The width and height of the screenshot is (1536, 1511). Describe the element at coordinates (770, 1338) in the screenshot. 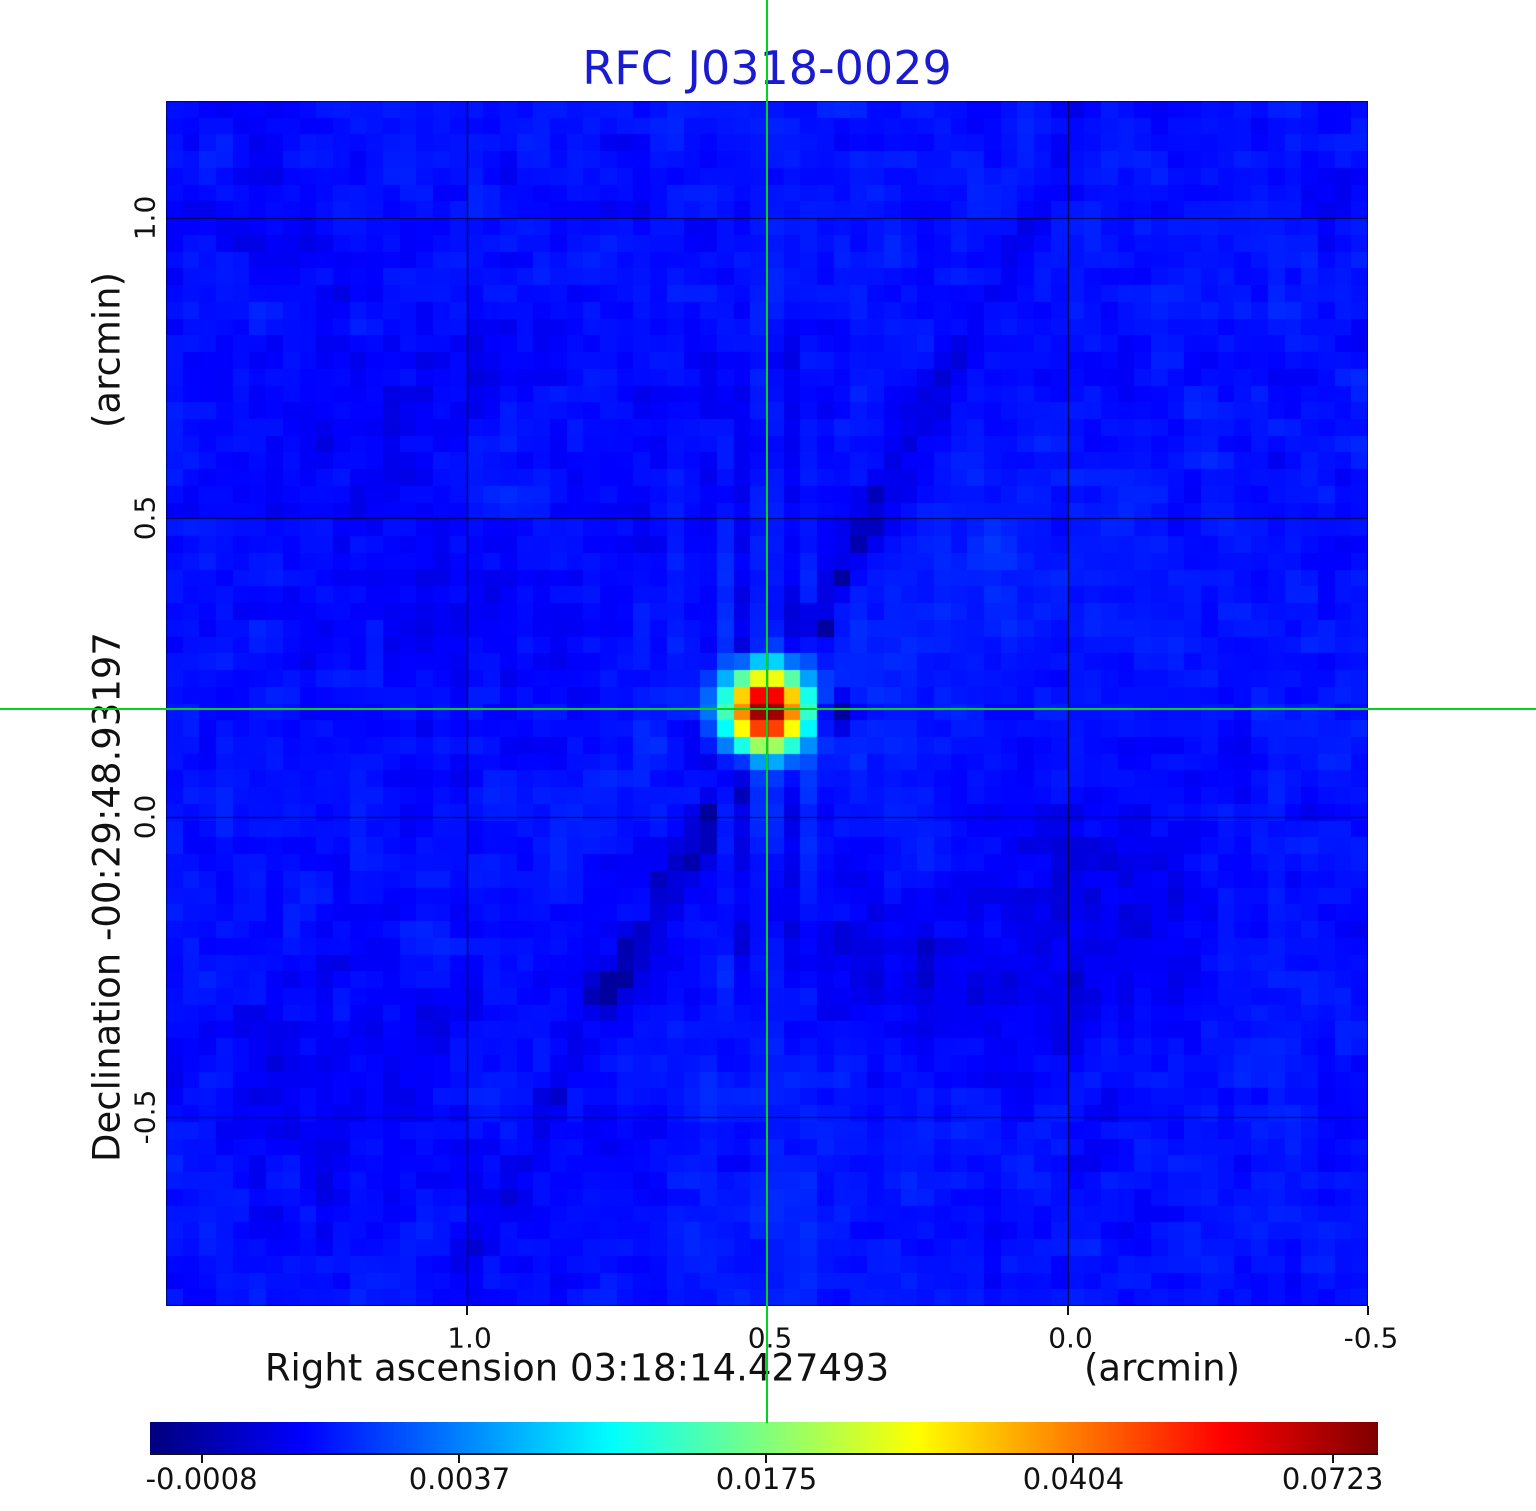

I see `x-tick-label: 0.5` at that location.